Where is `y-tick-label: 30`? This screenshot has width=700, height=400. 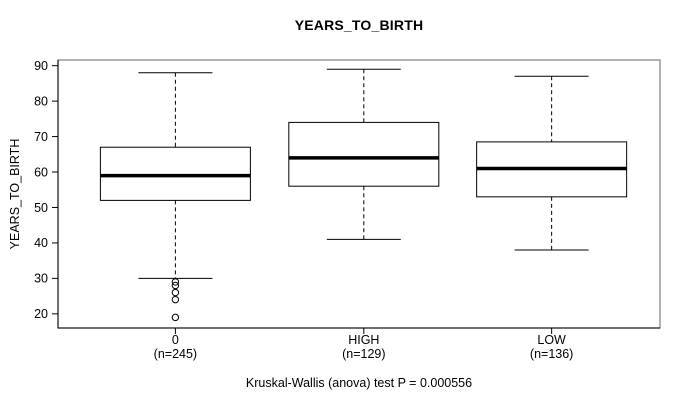 y-tick-label: 30 is located at coordinates (41, 279).